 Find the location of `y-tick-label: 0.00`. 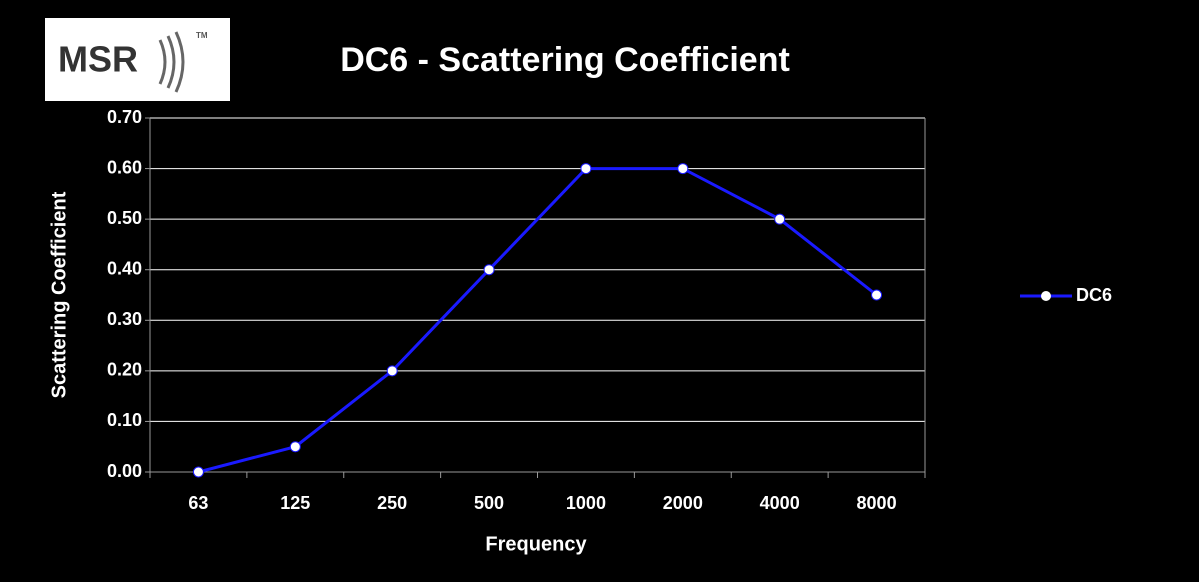

y-tick-label: 0.00 is located at coordinates (124, 471).